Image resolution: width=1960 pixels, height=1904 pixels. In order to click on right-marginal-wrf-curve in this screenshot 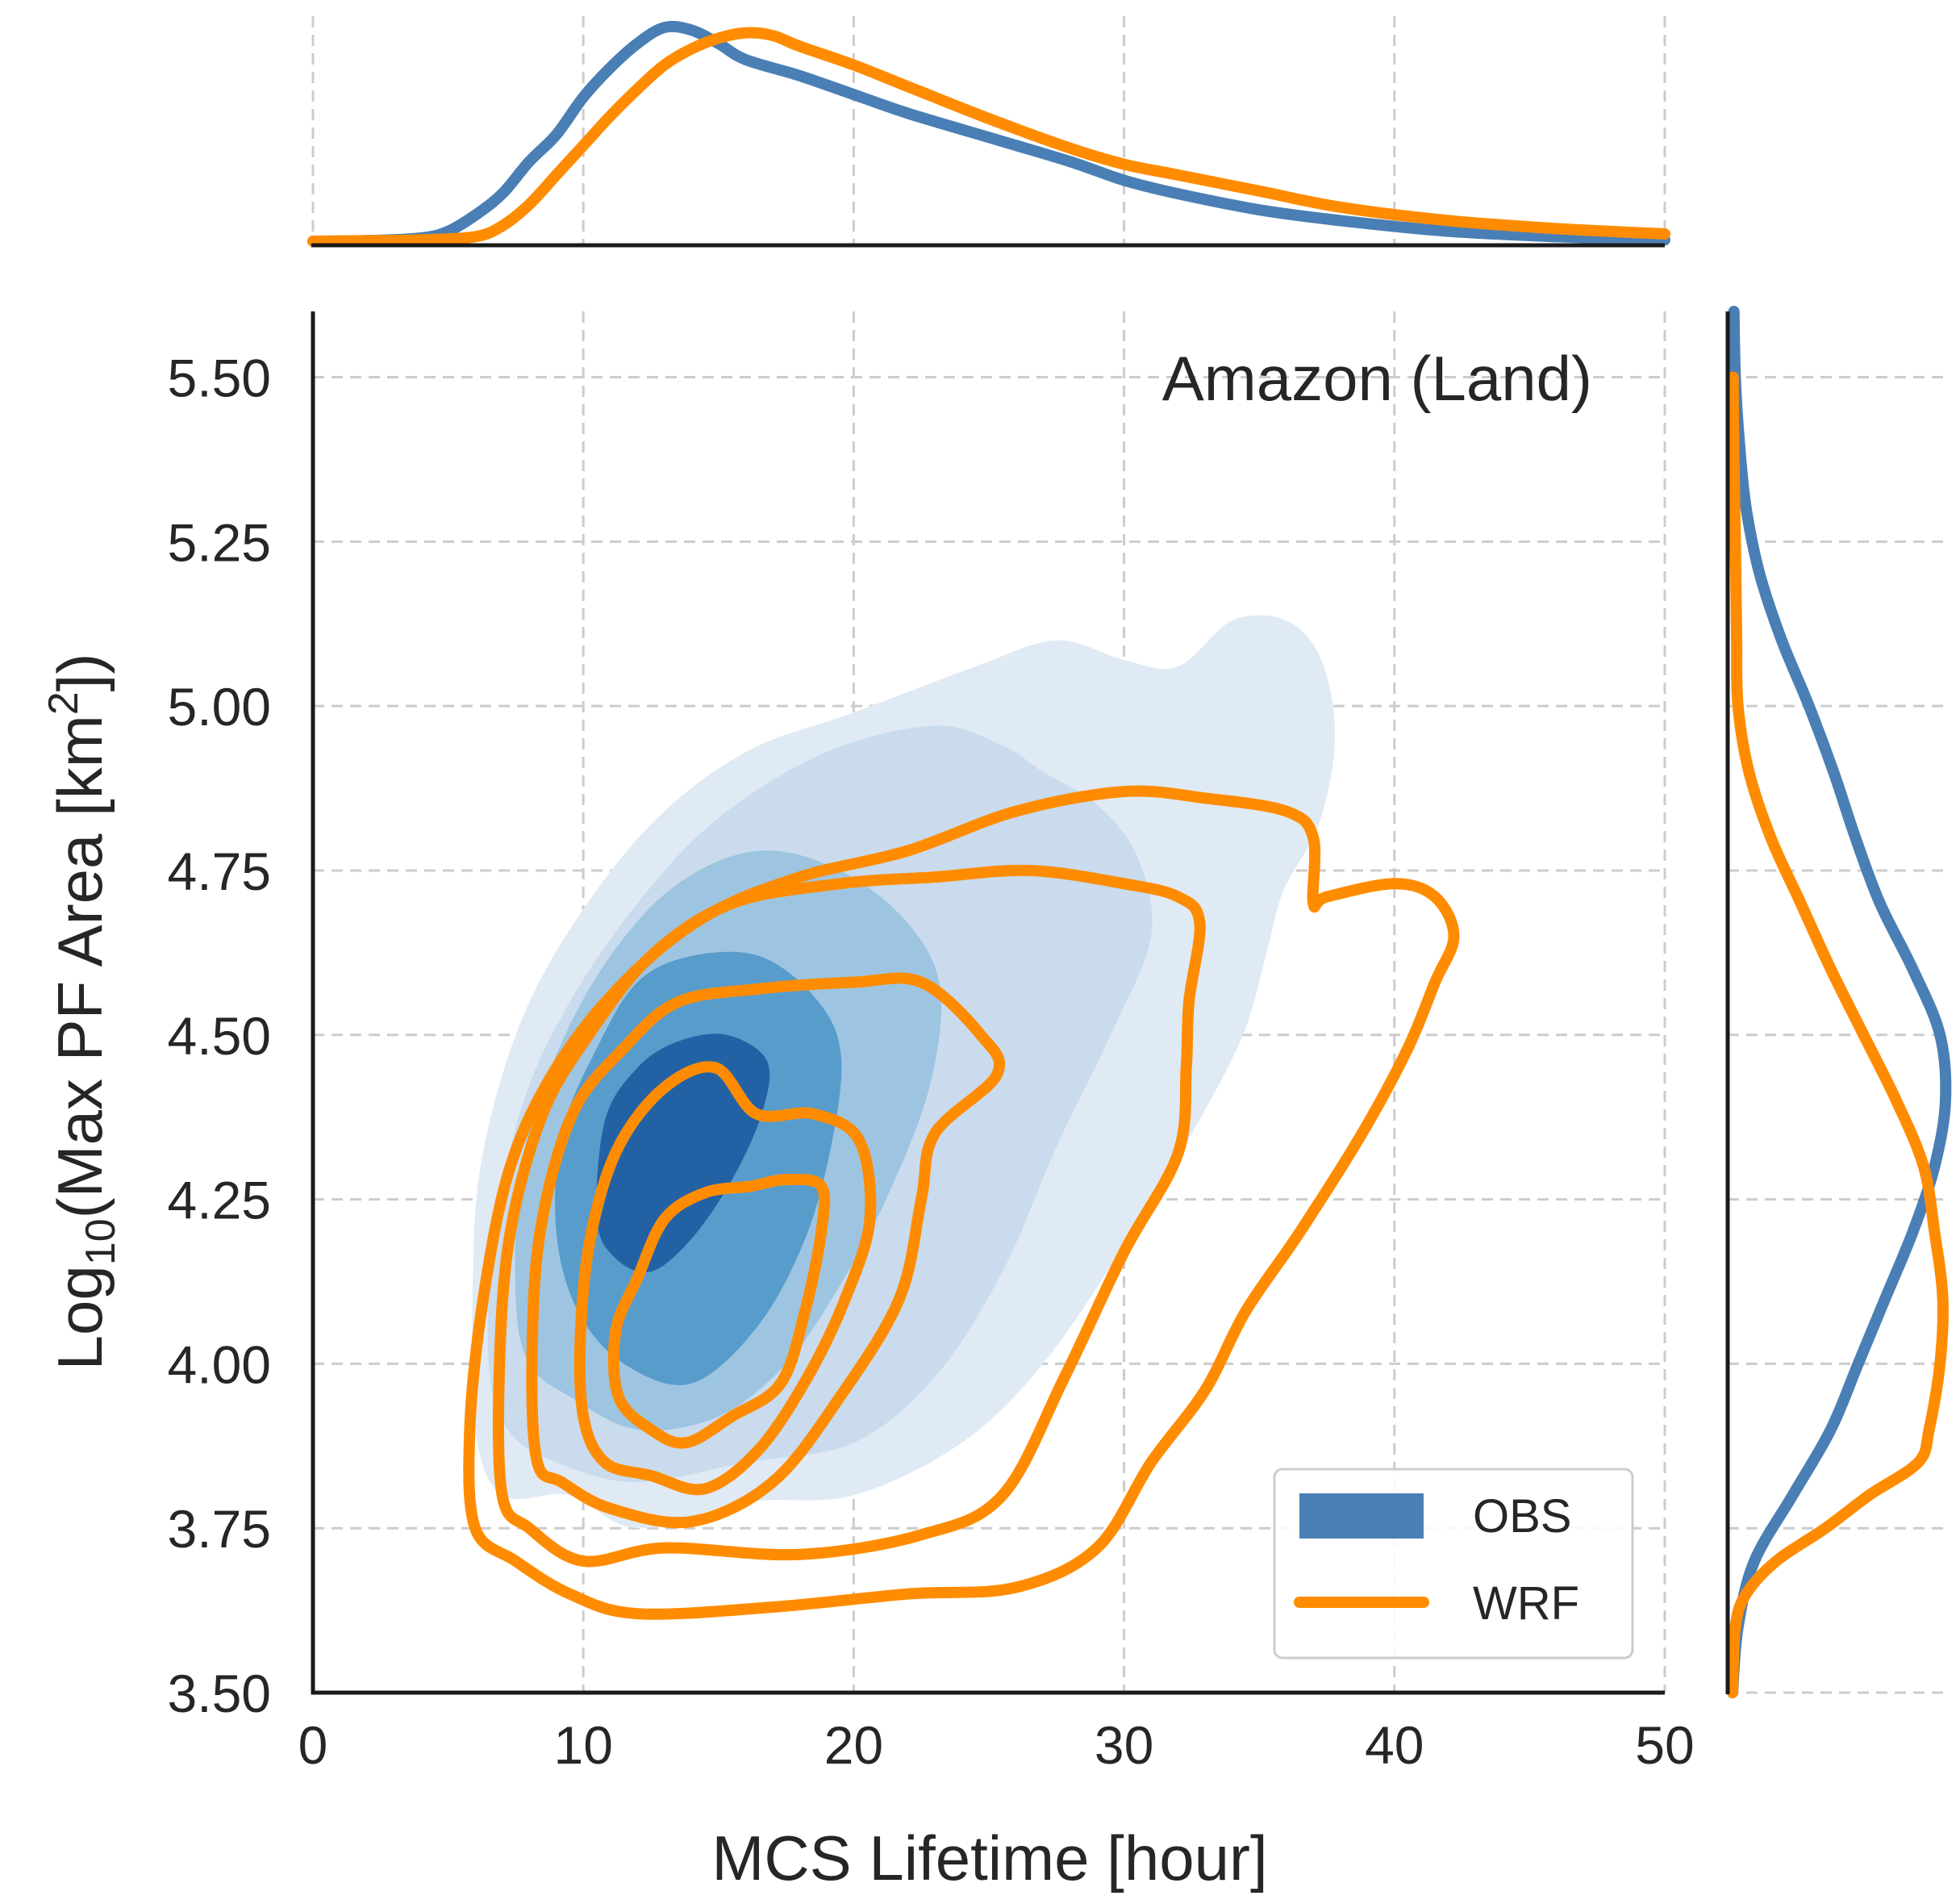, I will do `click(1838, 1034)`.